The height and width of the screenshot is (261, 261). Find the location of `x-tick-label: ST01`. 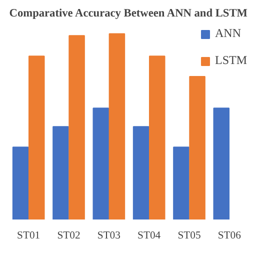

x-tick-label: ST01 is located at coordinates (28, 236).